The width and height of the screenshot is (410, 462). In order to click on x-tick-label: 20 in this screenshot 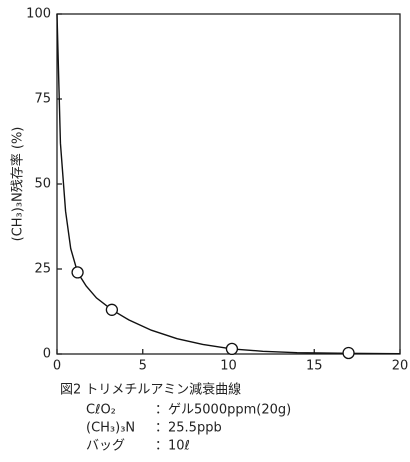, I will do `click(400, 366)`.